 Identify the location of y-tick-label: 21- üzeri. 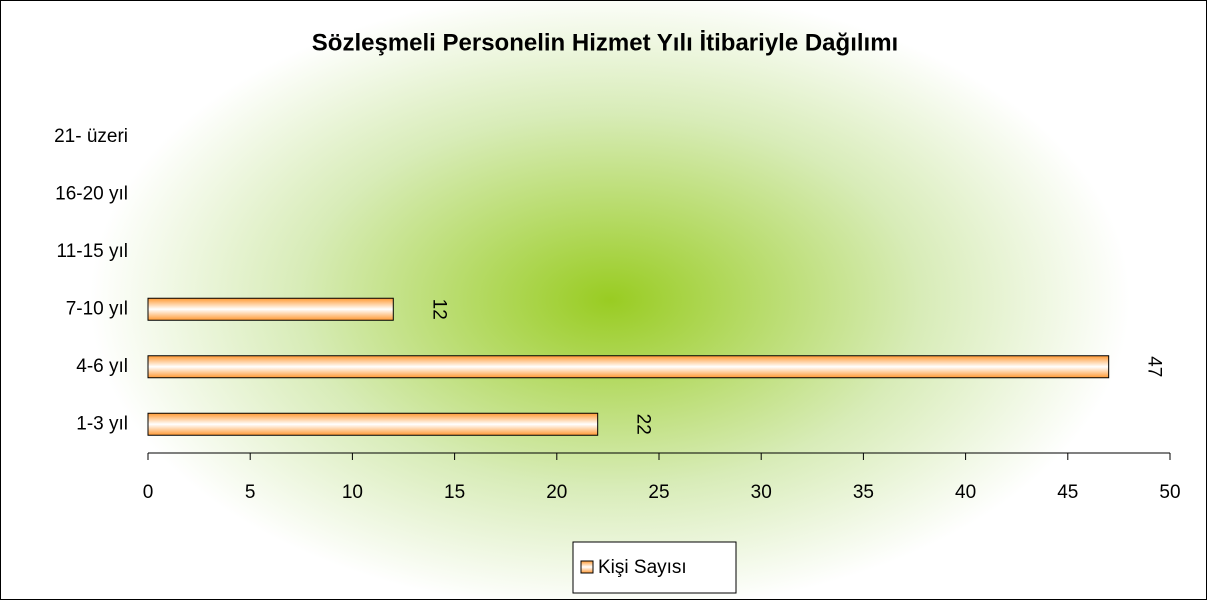
(91, 136).